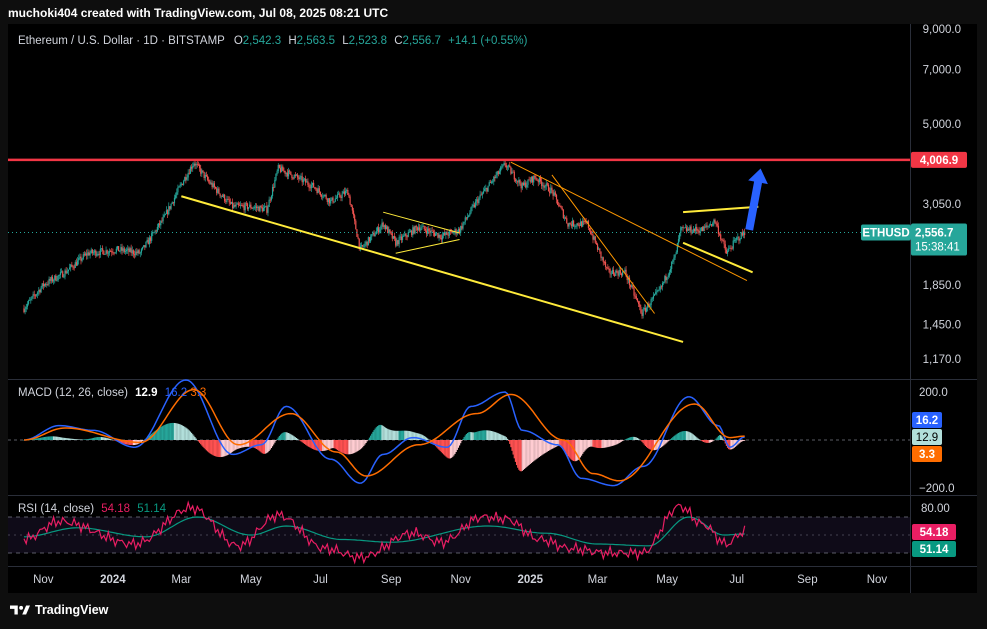 This screenshot has height=629, width=987. What do you see at coordinates (112, 393) in the screenshot?
I see `macd-legend: MACD (12, 26, close) 12.9 16.2 3.3` at bounding box center [112, 393].